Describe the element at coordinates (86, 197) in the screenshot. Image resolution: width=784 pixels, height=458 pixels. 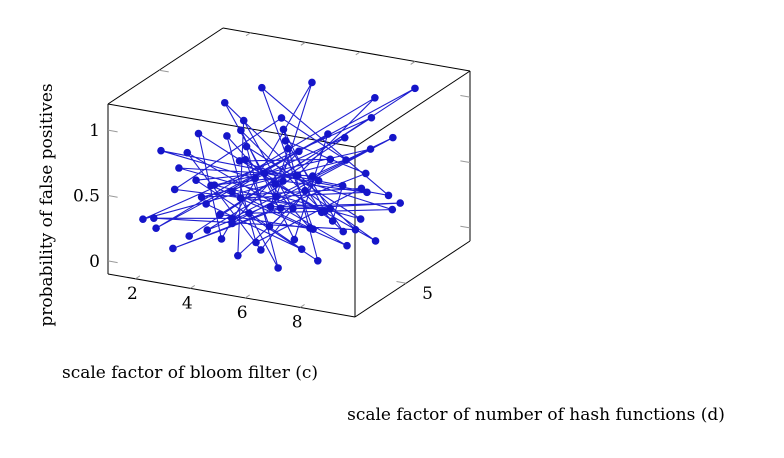
I see `z-tick-label: 0.5` at that location.